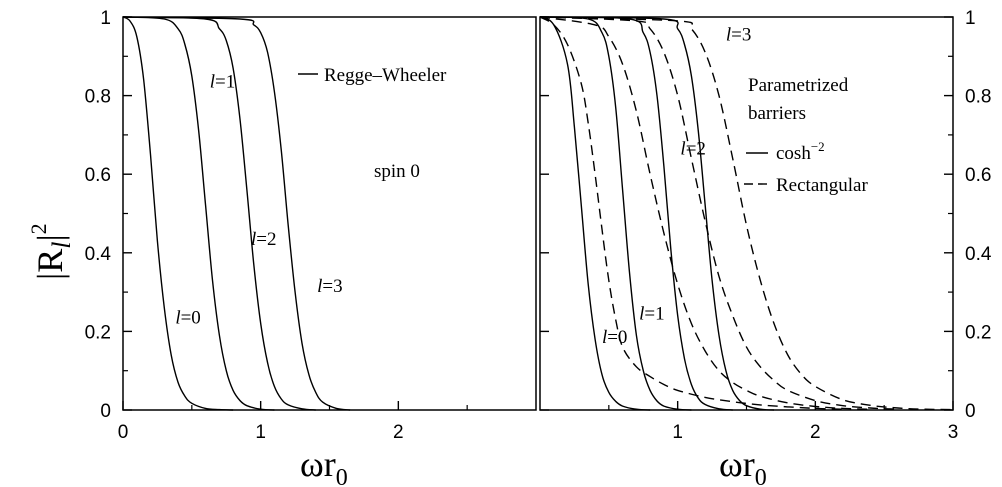 Image resolution: width=1002 pixels, height=487 pixels. Describe the element at coordinates (818, 146) in the screenshot. I see `legend-cosh-sup: −2` at that location.